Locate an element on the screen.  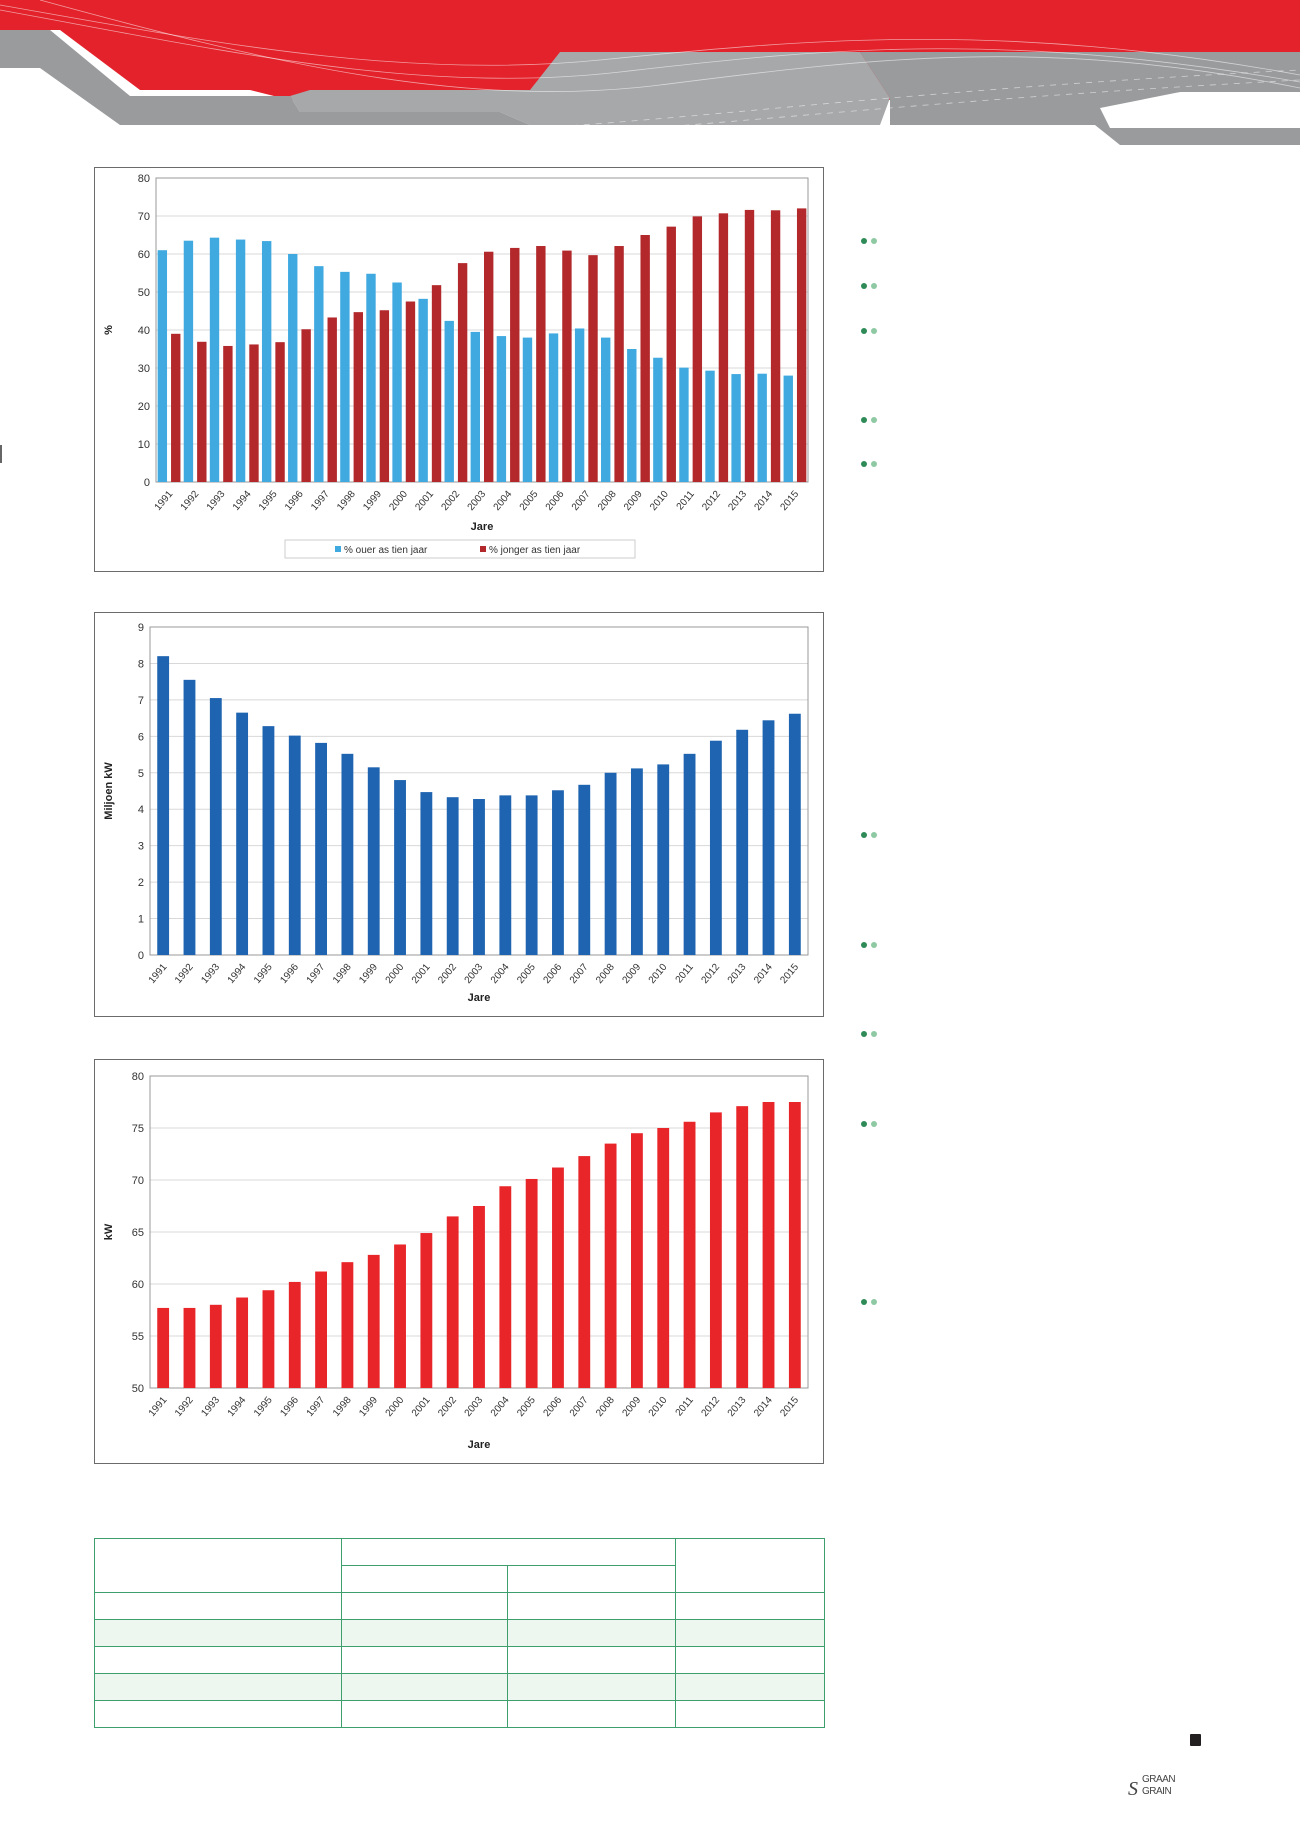
sa-graan-logo: S GRAAN GRAIN is located at coordinates (1158, 1788).